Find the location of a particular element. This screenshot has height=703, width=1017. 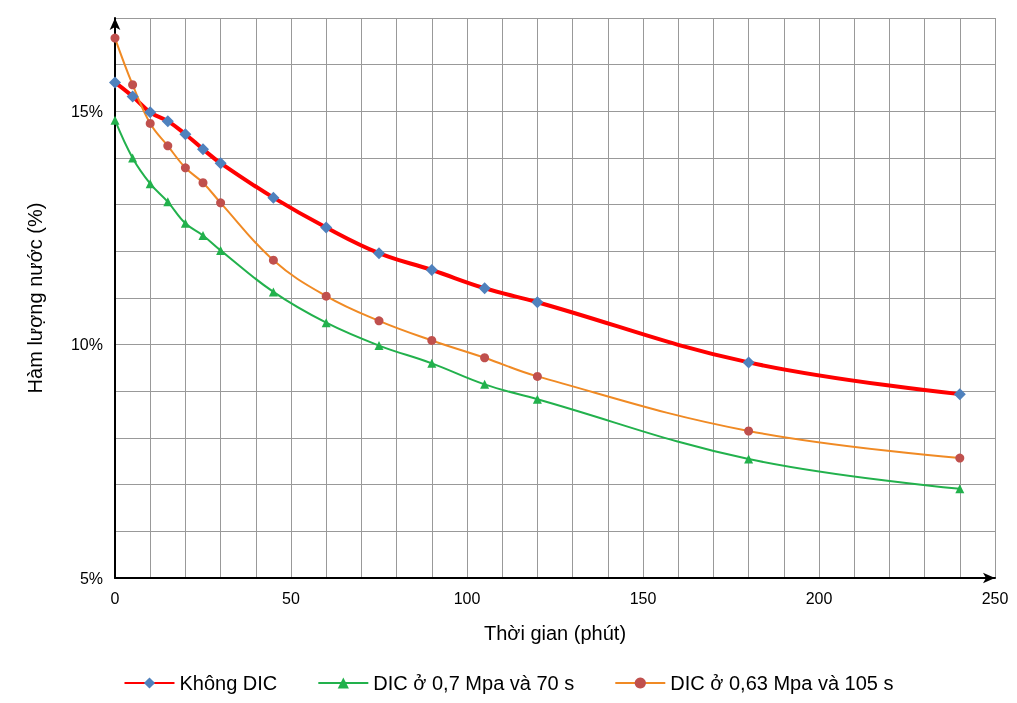

x-tick-label: 250 is located at coordinates (995, 598).